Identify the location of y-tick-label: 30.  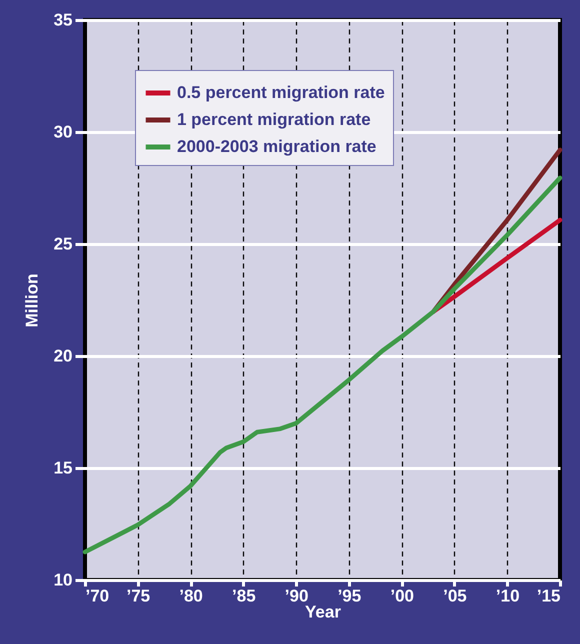
(63, 132).